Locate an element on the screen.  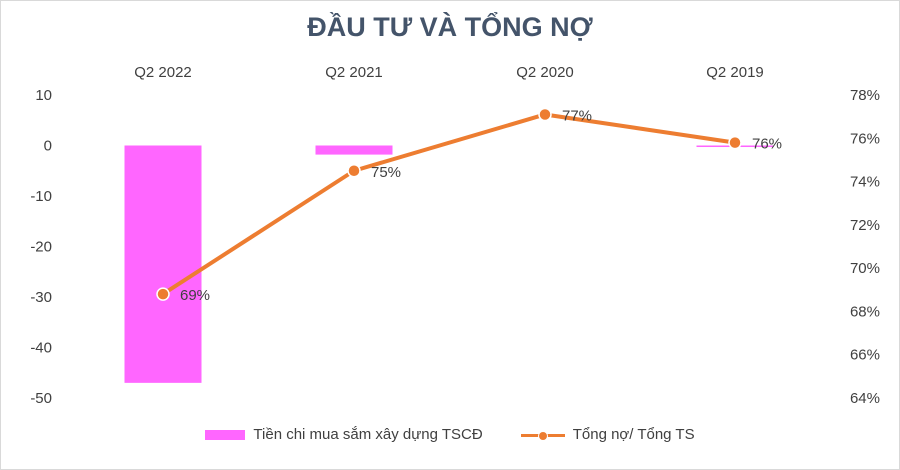
left-axis-tick-label: 0 is located at coordinates (48, 146).